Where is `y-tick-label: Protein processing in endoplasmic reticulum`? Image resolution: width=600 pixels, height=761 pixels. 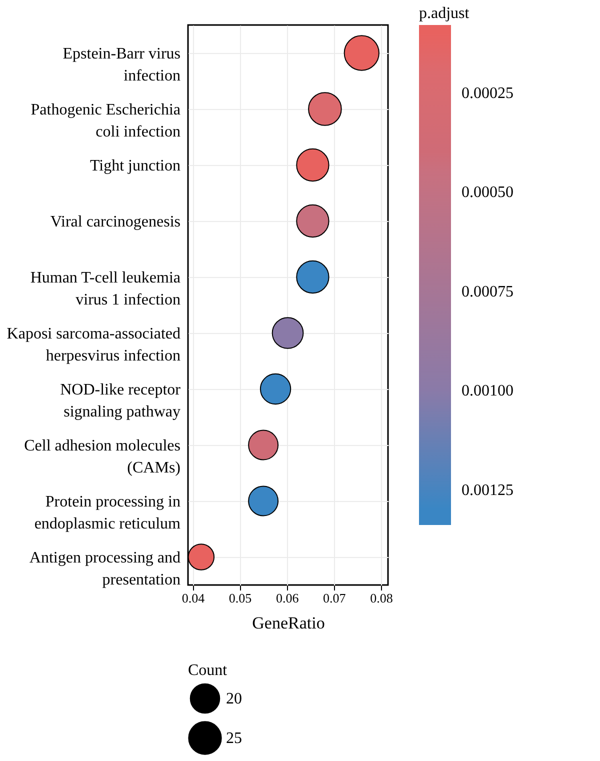 y-tick-label: Protein processing in endoplasmic reticulum is located at coordinates (108, 513).